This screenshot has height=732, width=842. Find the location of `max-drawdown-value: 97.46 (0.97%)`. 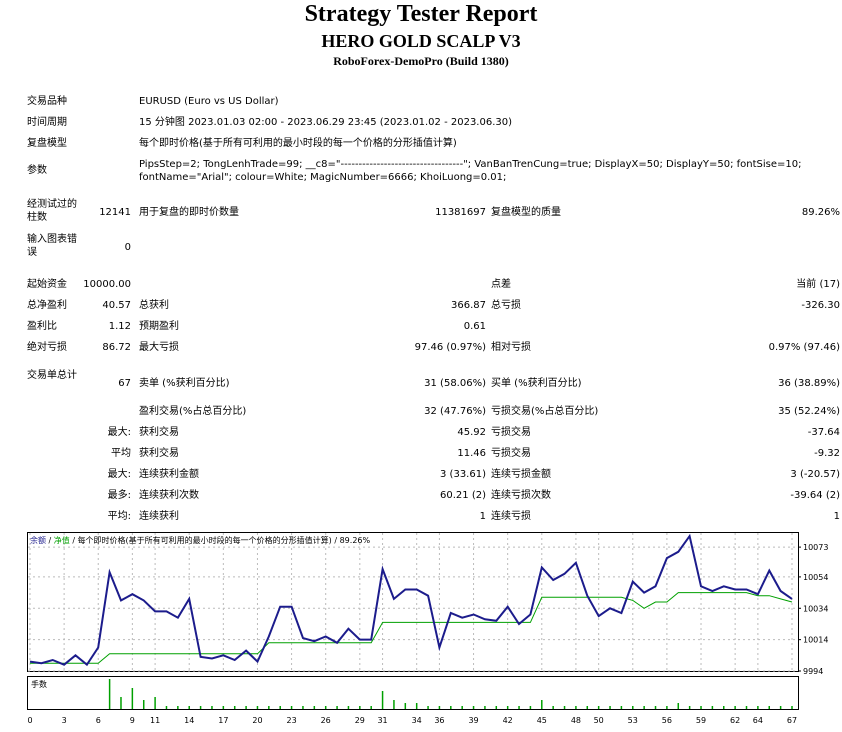

max-drawdown-value: 97.46 (0.97%) is located at coordinates (450, 347).